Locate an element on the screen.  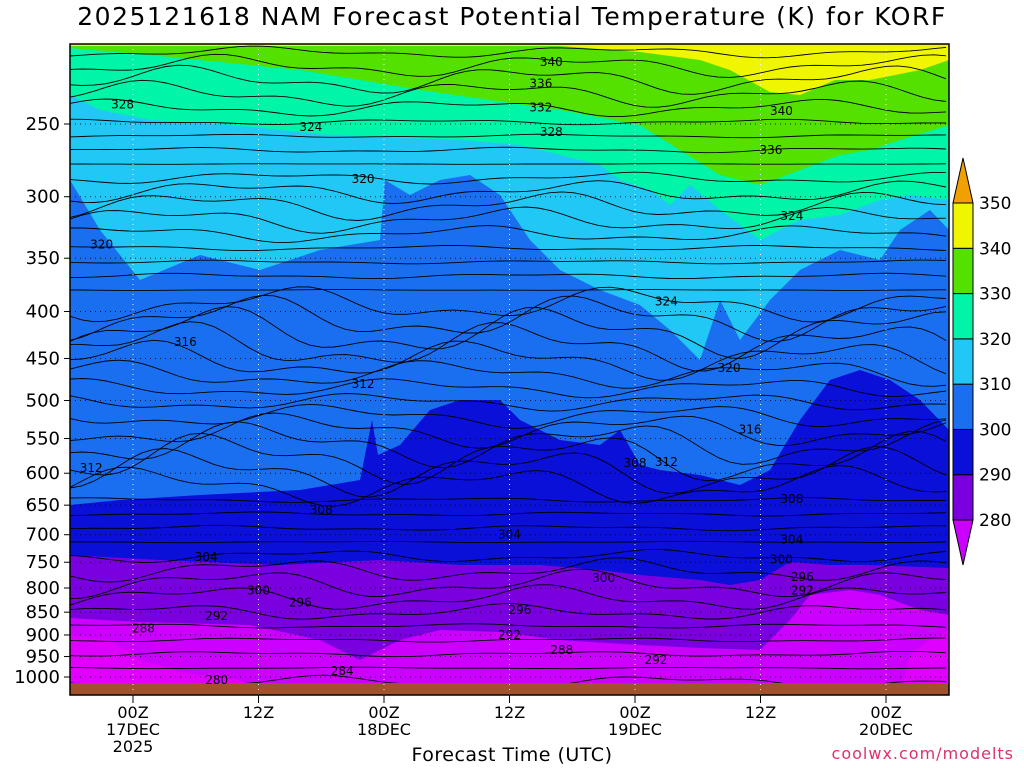
y-tick-label: 950 is located at coordinates (43, 657).